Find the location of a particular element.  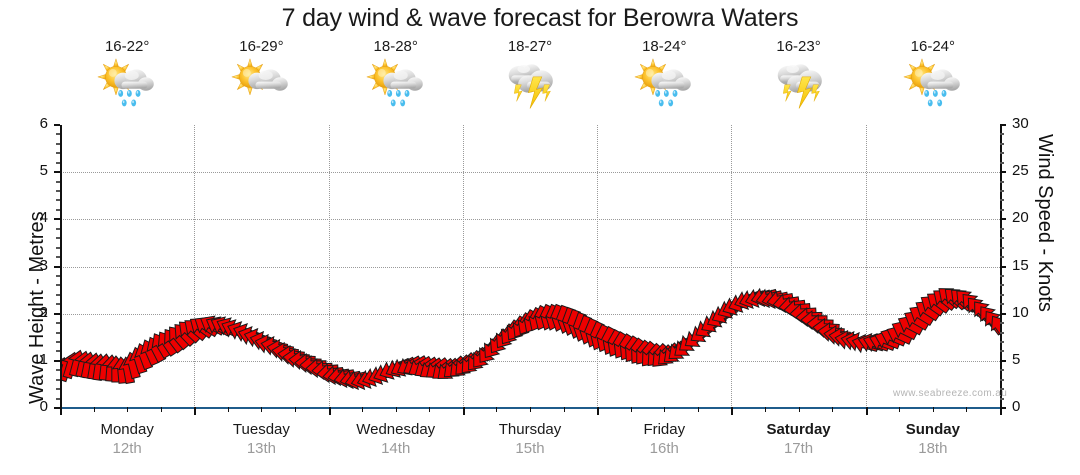

day-header-saturday: 16-23° is located at coordinates (798, 74).